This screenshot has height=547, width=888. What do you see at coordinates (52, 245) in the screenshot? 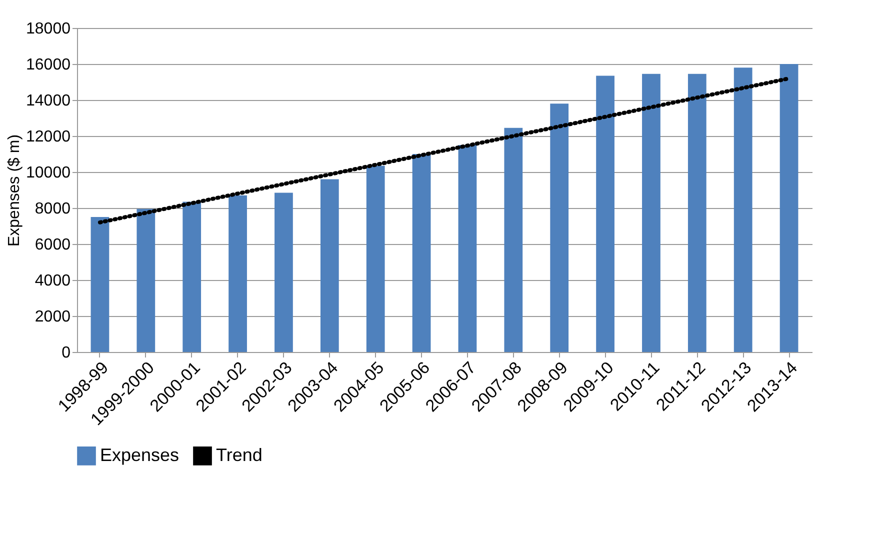
I see `y-tick-label: 6000` at bounding box center [52, 245].